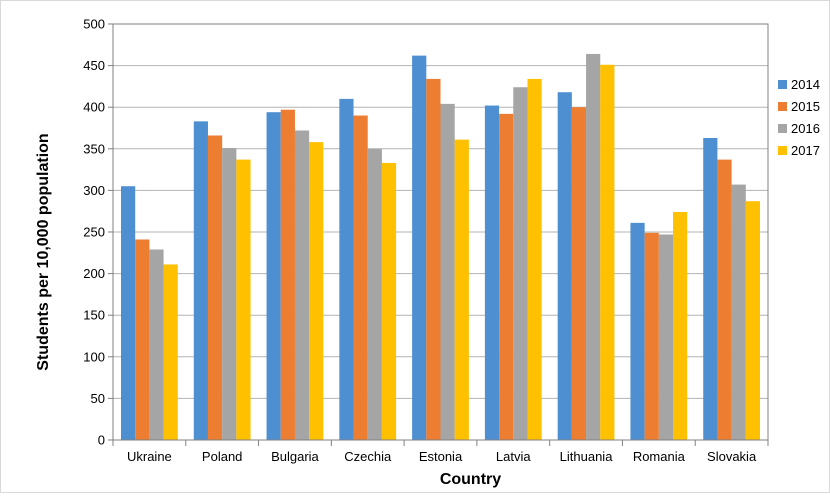 The image size is (830, 499). I want to click on bar-2015-romania, so click(651, 336).